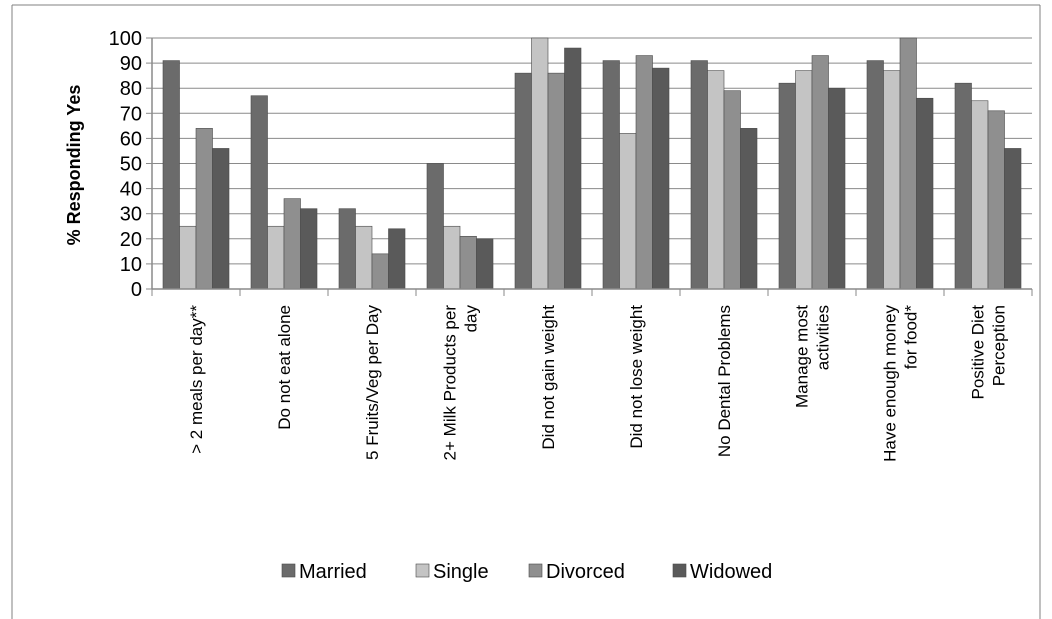  I want to click on x-category-label: > 2 meals per day**, so click(196, 379).